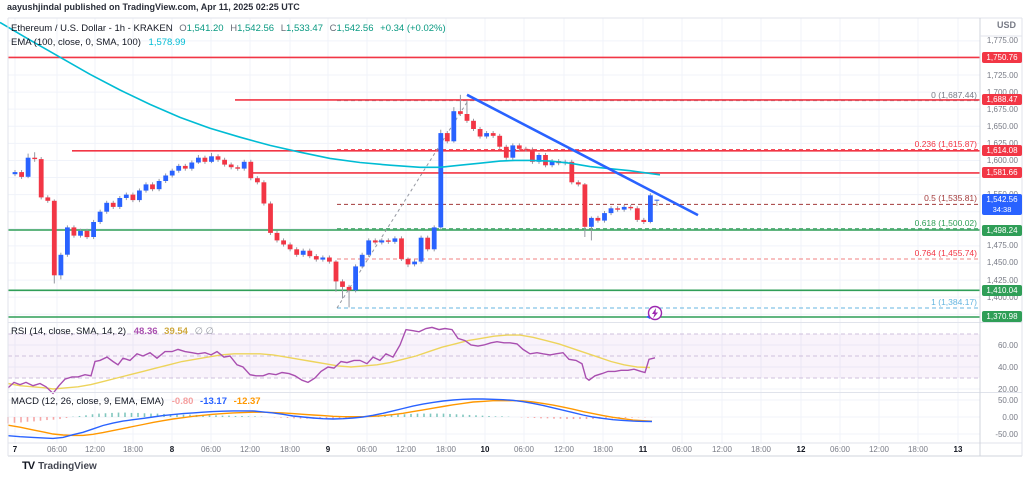 This screenshot has width=1023, height=478. What do you see at coordinates (176, 331) in the screenshot?
I see `rsi-ma-value: 39.54` at bounding box center [176, 331].